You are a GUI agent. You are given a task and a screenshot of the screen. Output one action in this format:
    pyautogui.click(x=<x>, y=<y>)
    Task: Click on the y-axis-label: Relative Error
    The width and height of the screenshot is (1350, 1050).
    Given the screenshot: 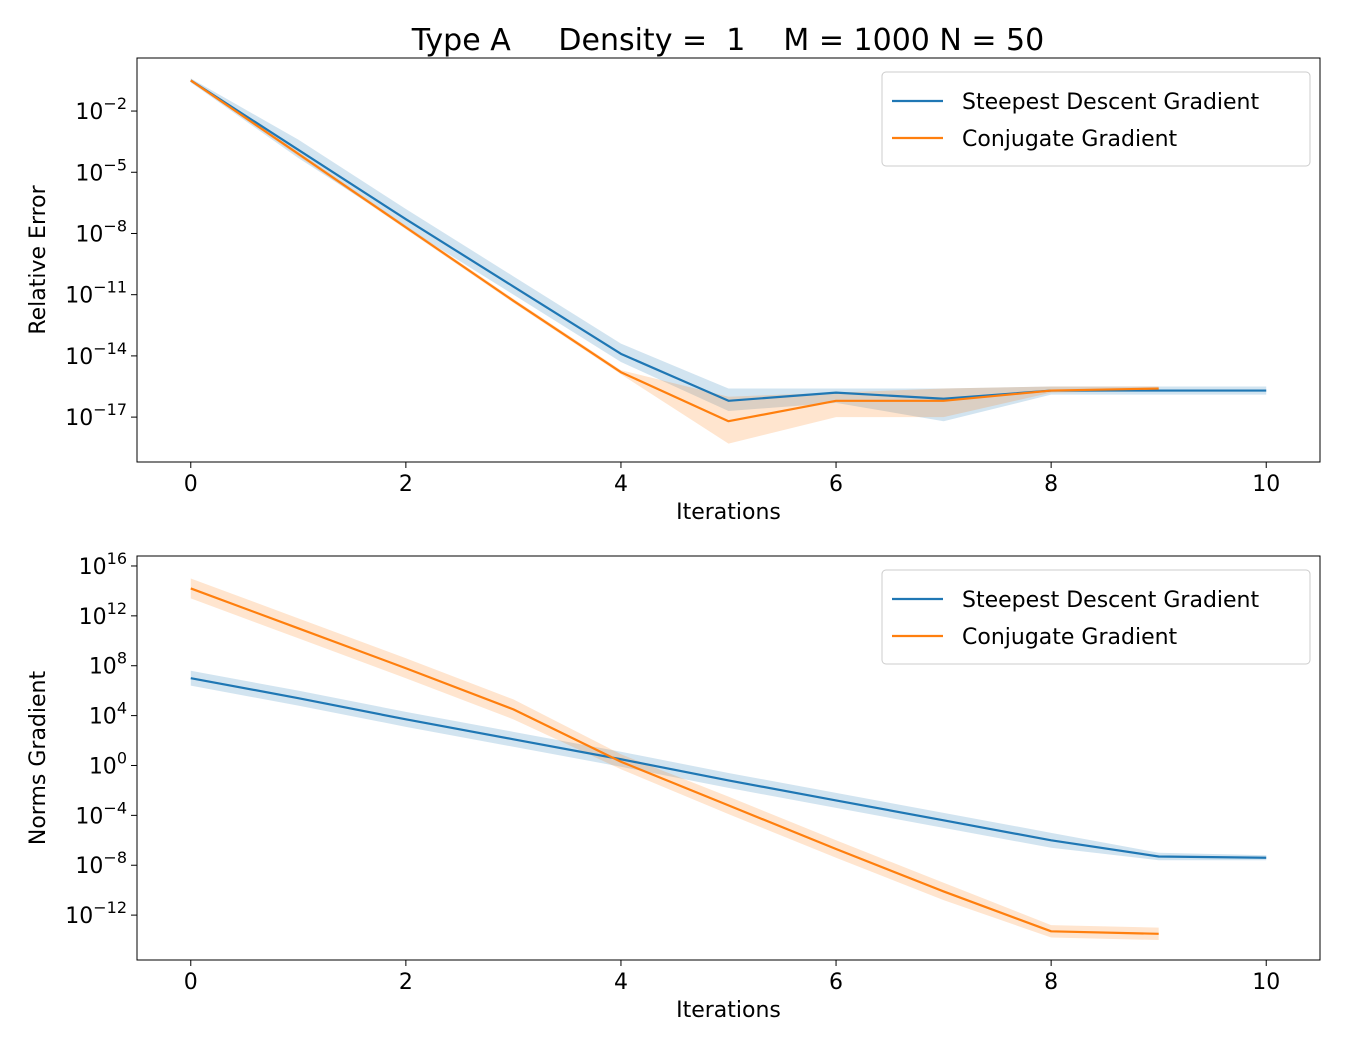 What is the action you would take?
    pyautogui.click(x=38, y=259)
    